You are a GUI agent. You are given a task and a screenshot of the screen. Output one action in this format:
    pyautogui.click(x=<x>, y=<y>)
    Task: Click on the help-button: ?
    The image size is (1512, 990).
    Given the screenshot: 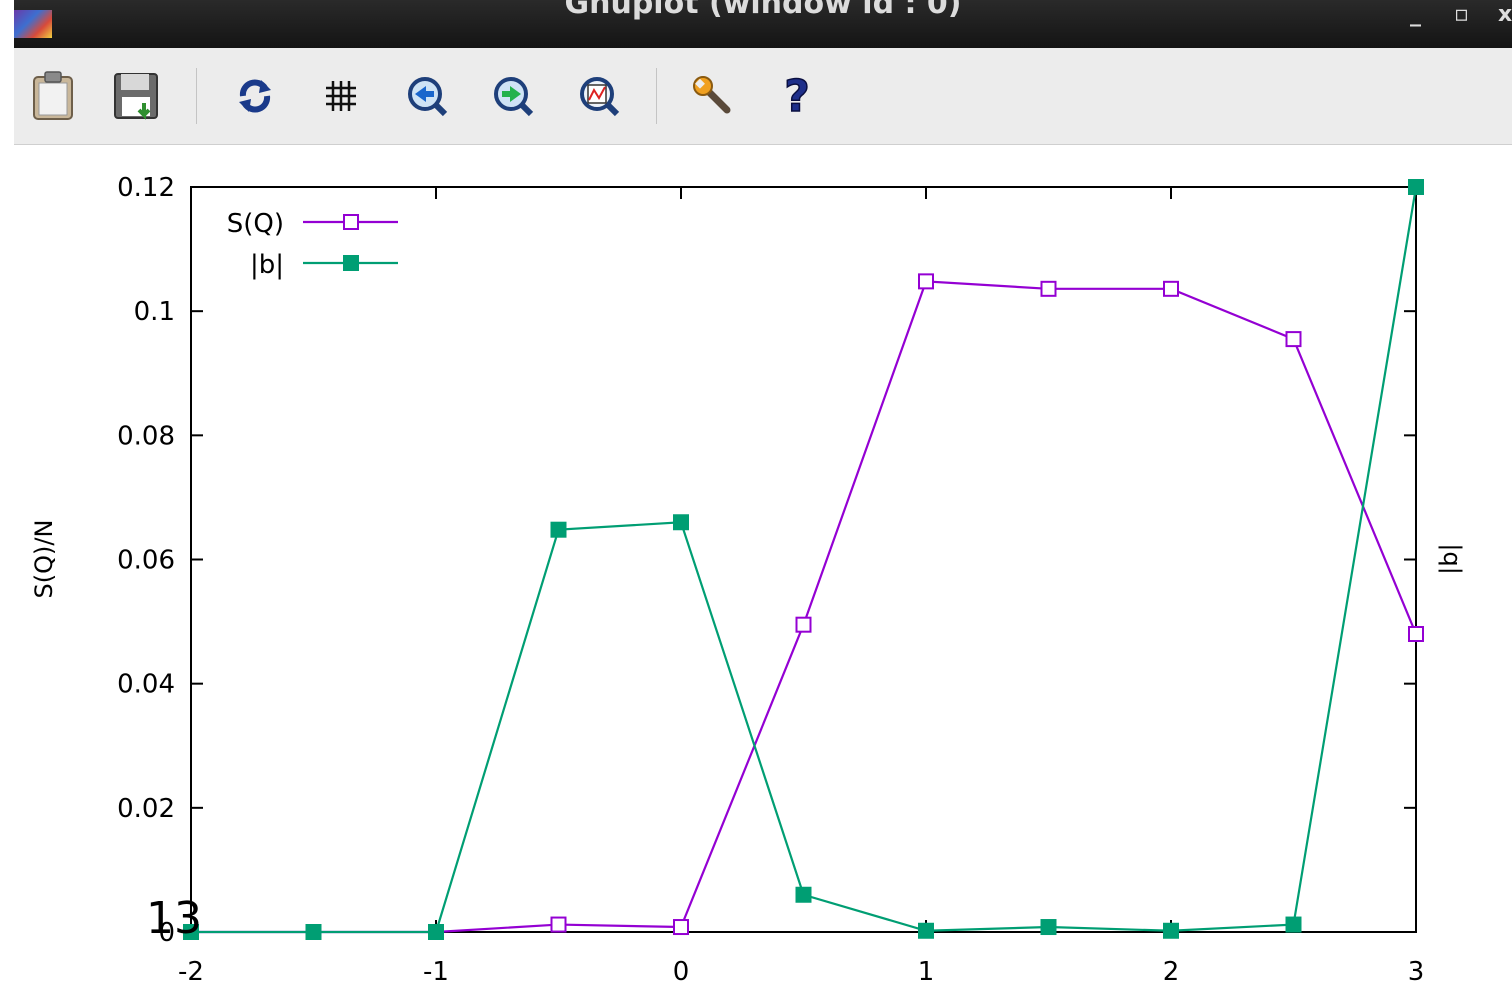 What is the action you would take?
    pyautogui.click(x=797, y=96)
    